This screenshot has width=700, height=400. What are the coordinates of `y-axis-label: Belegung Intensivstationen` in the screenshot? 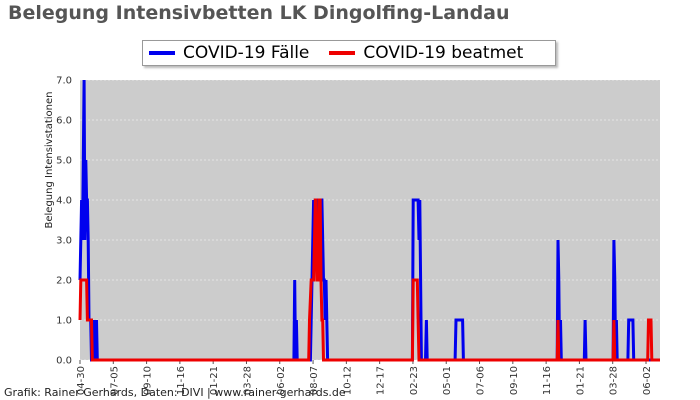 It's located at (49, 159).